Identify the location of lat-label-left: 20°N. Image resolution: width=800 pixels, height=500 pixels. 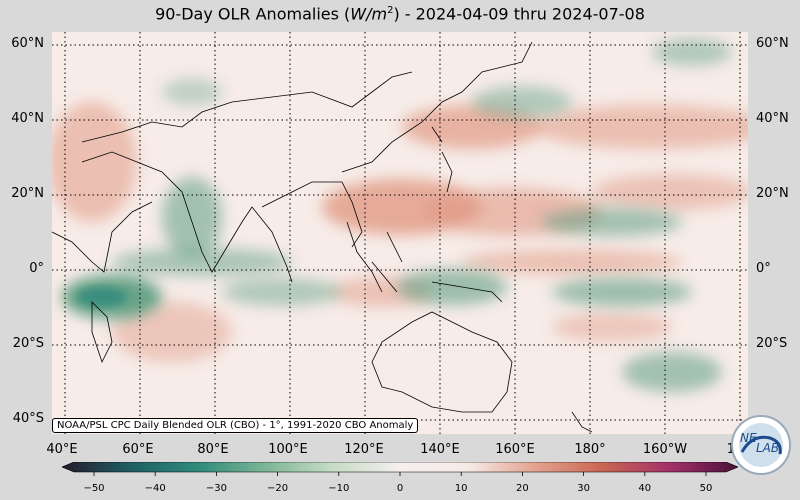
(27, 193).